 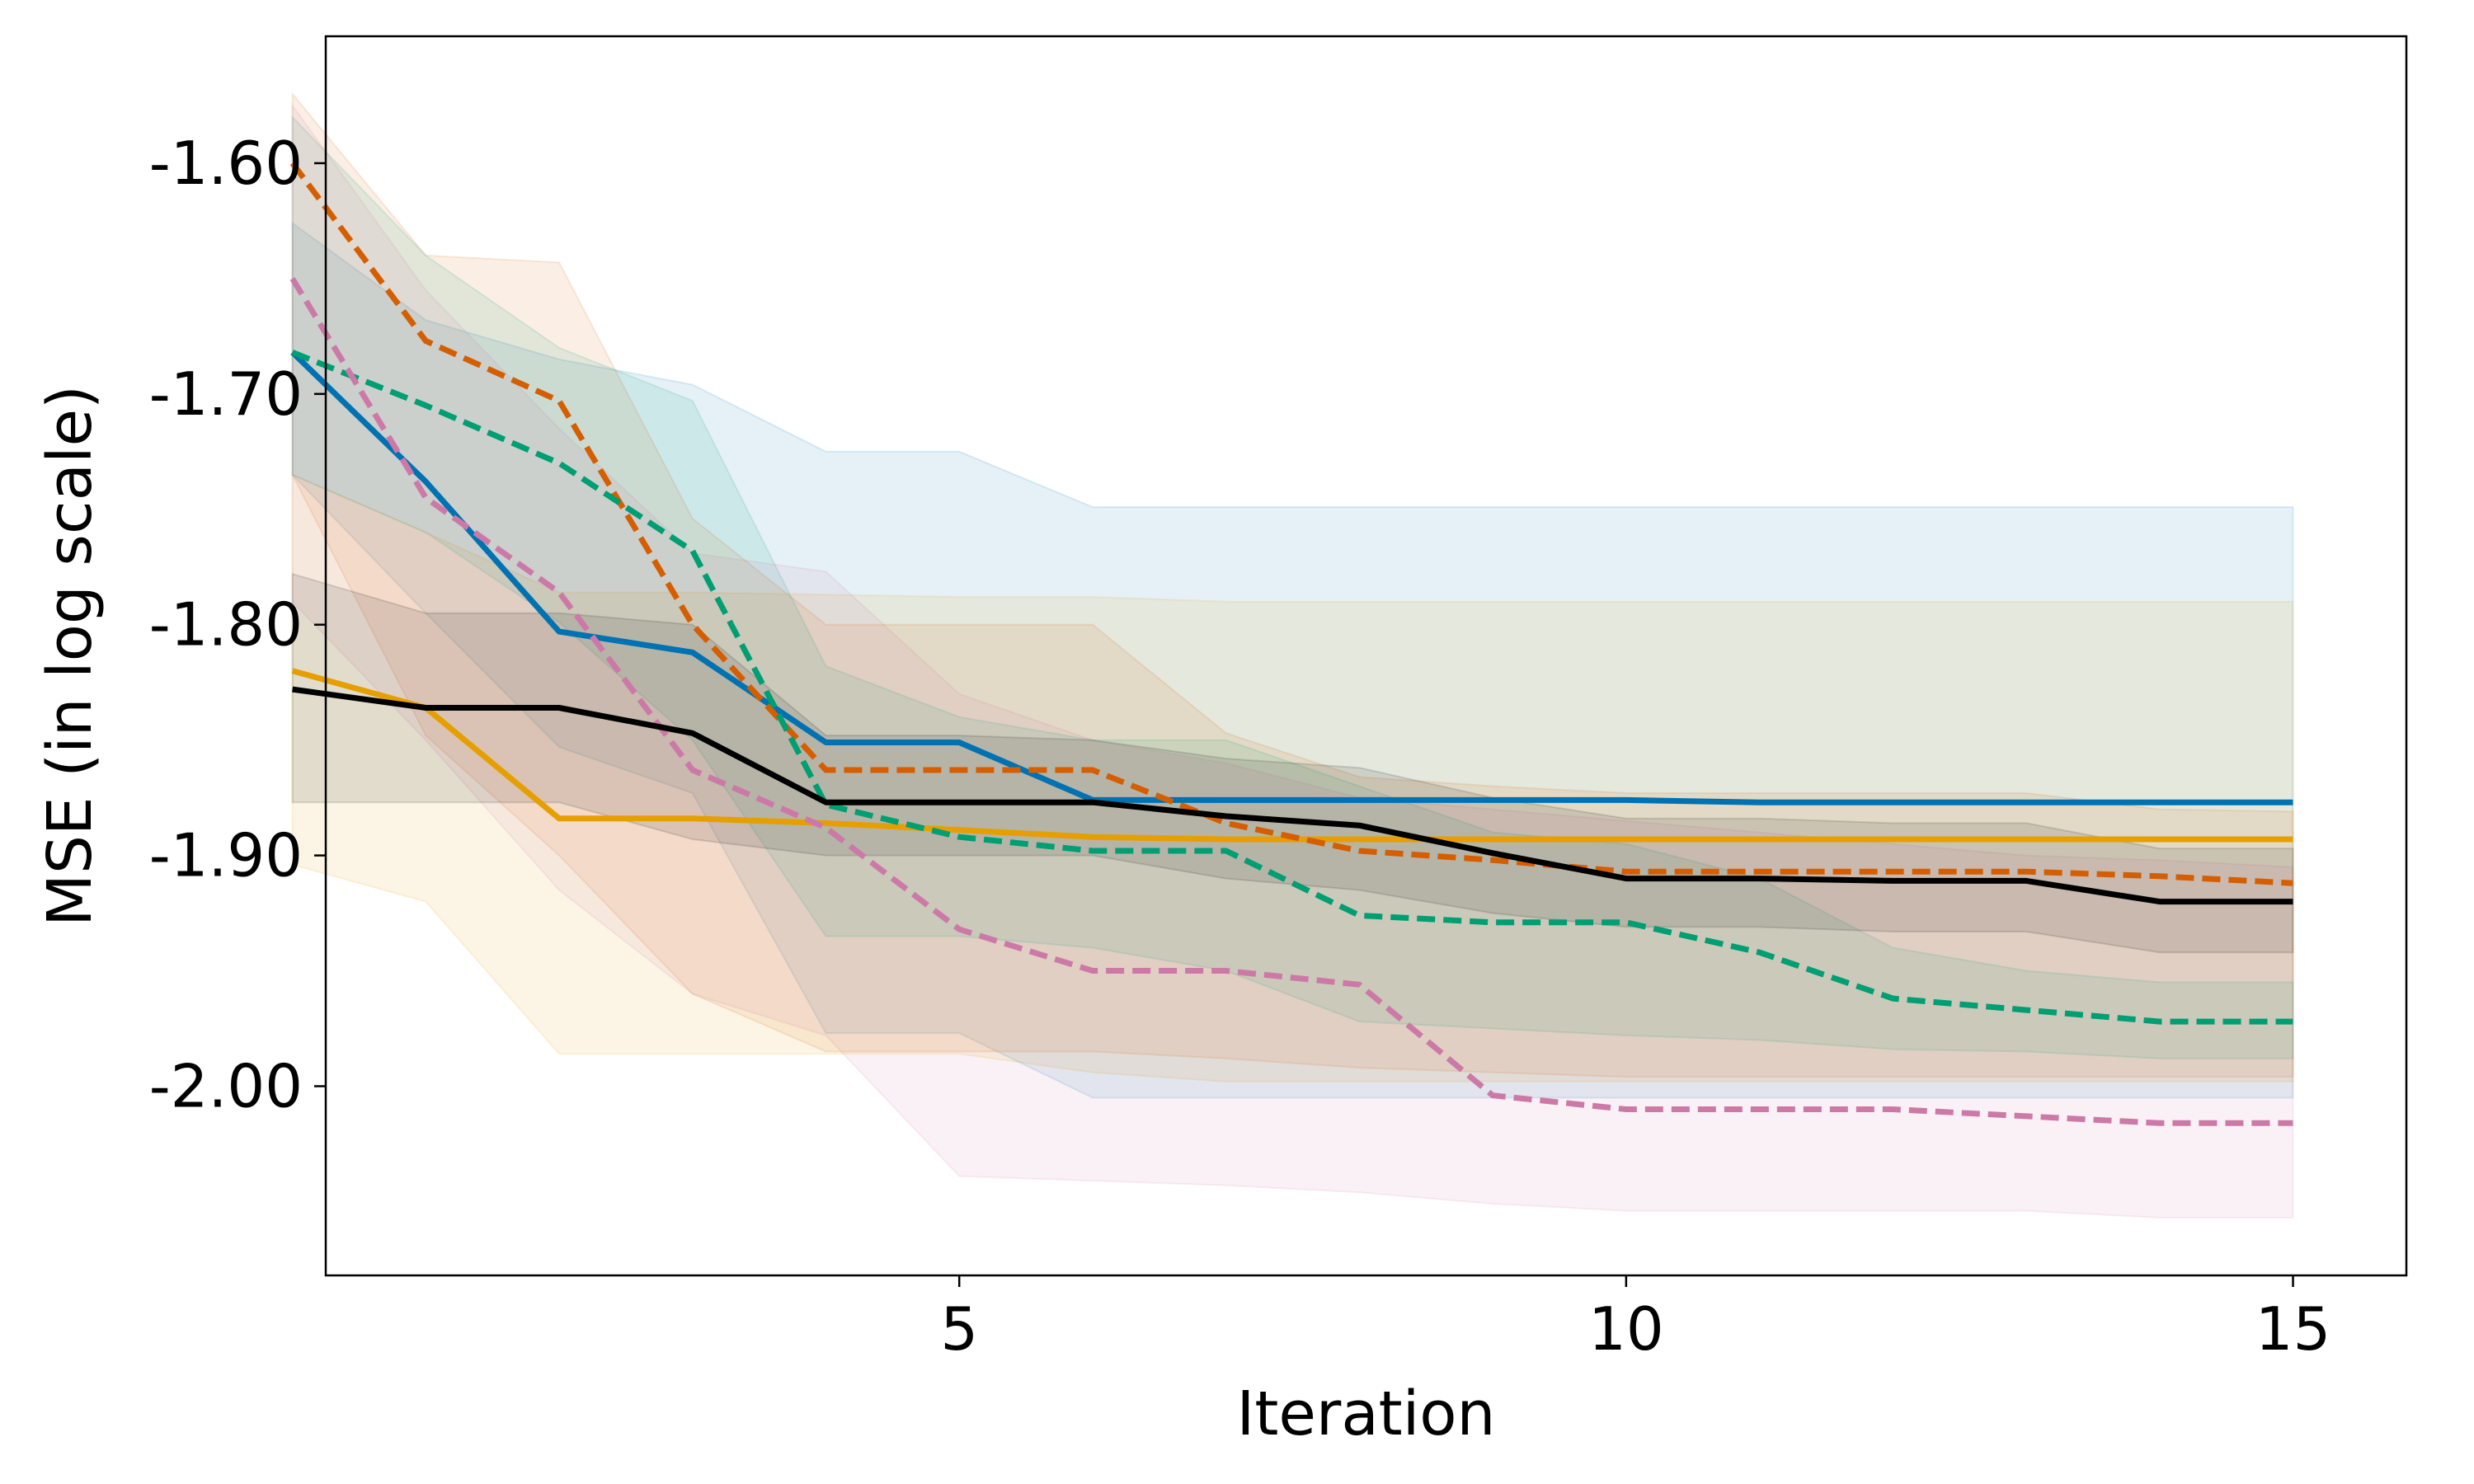 What do you see at coordinates (226, 1085) in the screenshot?
I see `y-tick-label: -2.00` at bounding box center [226, 1085].